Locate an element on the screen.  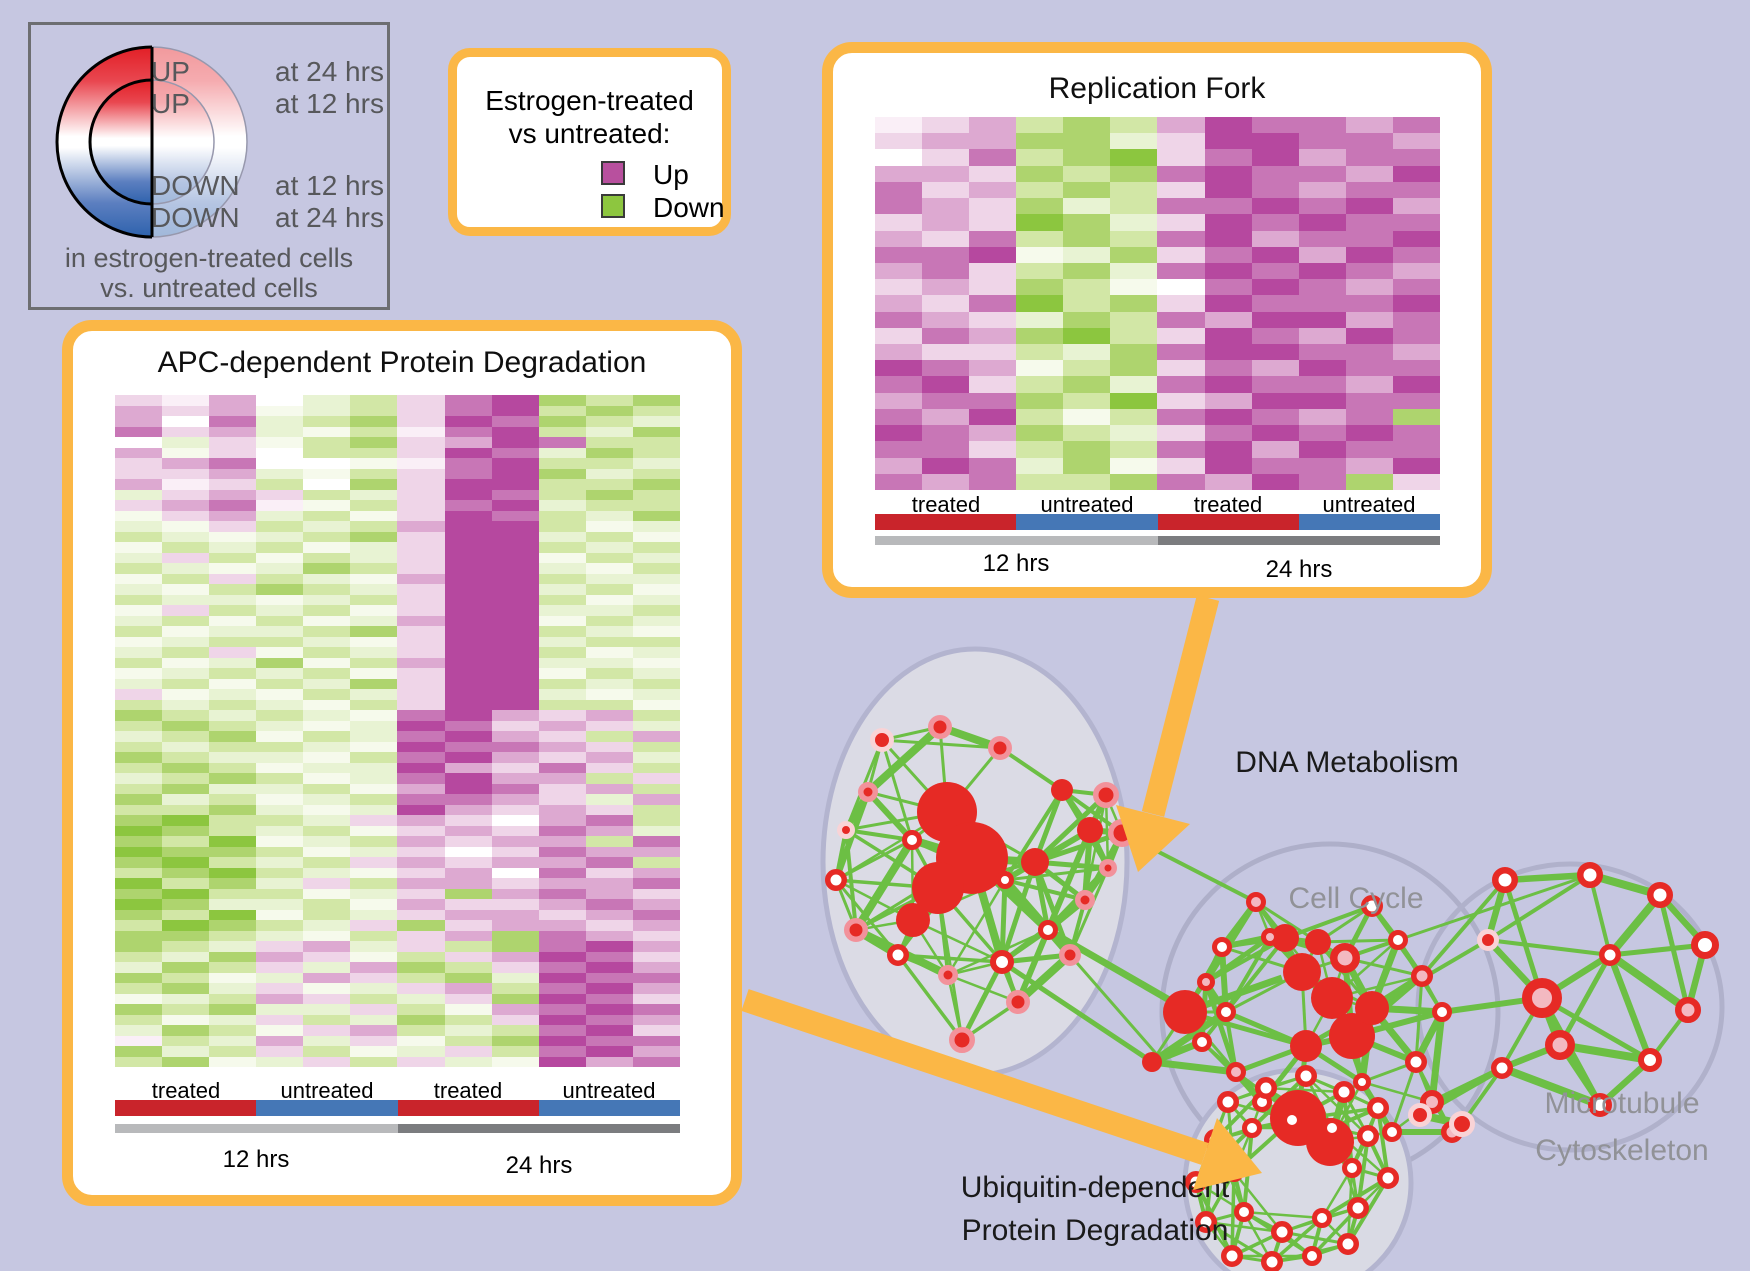
legend-time: at 12 hrs is located at coordinates (329, 185).